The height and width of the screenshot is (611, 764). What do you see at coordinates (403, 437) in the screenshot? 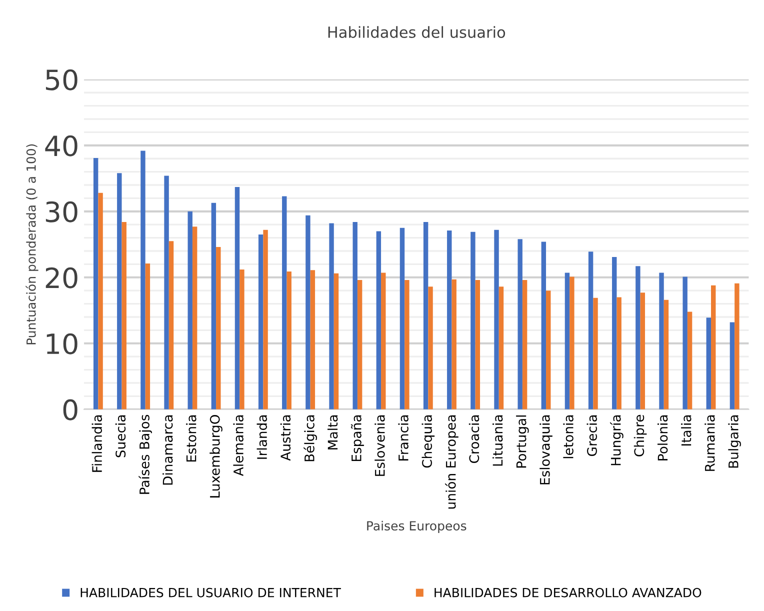
I see `x-tick-label: Francia` at bounding box center [403, 437].